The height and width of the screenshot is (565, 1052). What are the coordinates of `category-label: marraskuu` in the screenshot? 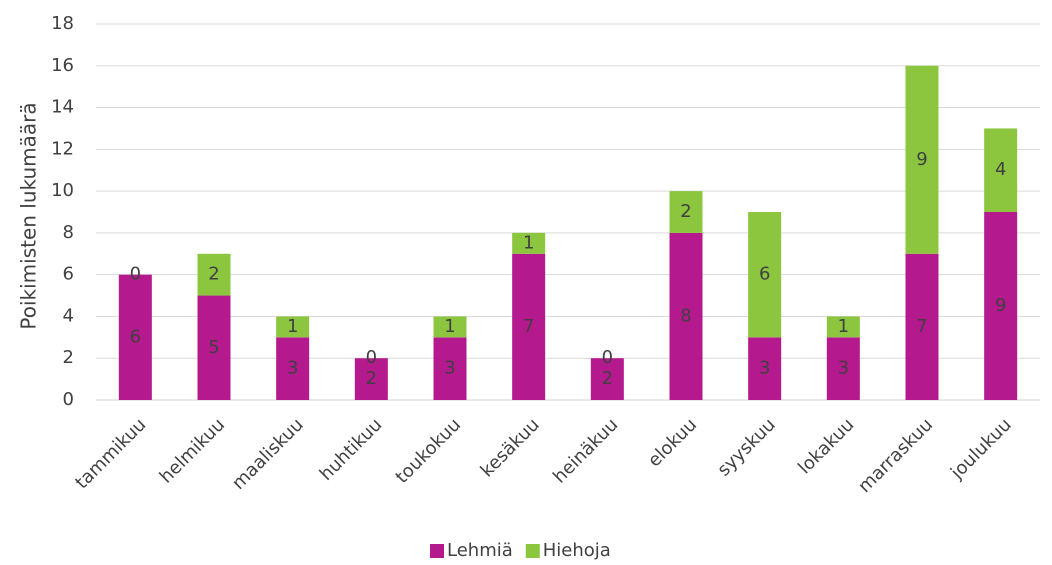 It's located at (895, 455).